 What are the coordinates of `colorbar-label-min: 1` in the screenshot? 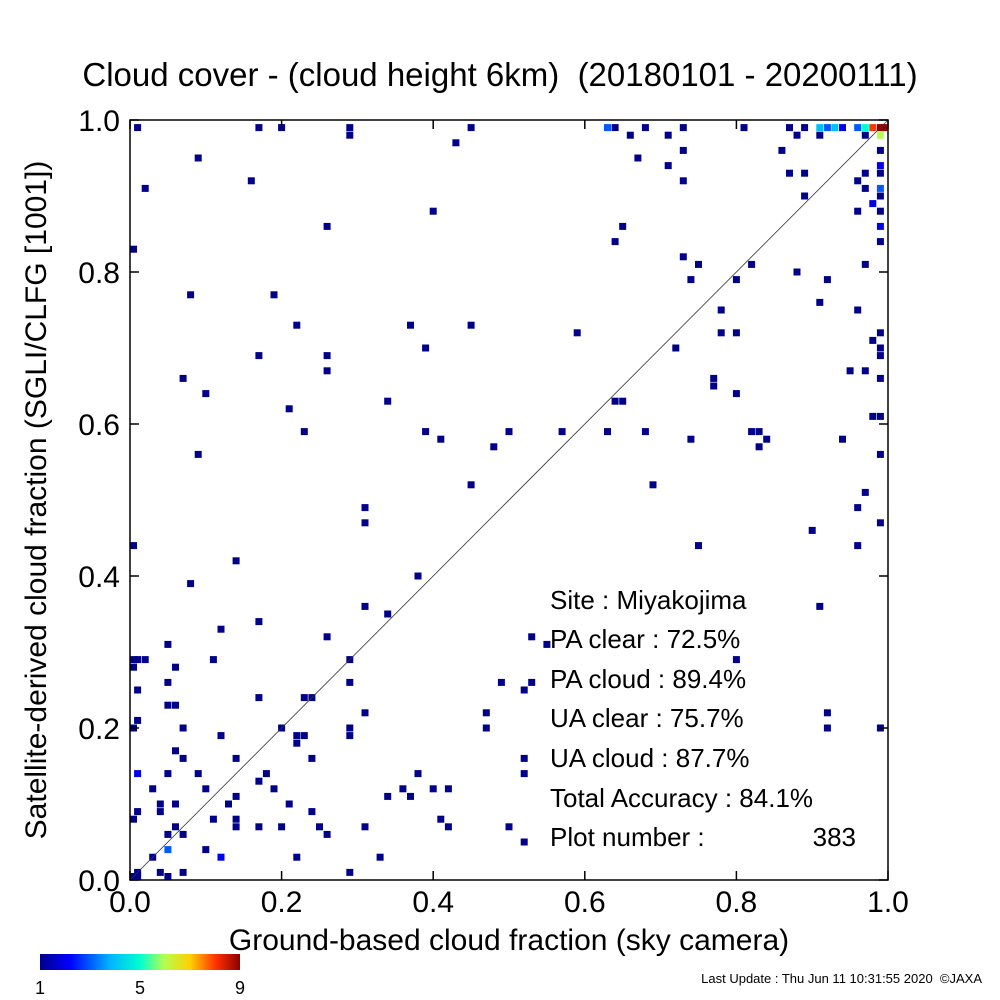 It's located at (40, 988).